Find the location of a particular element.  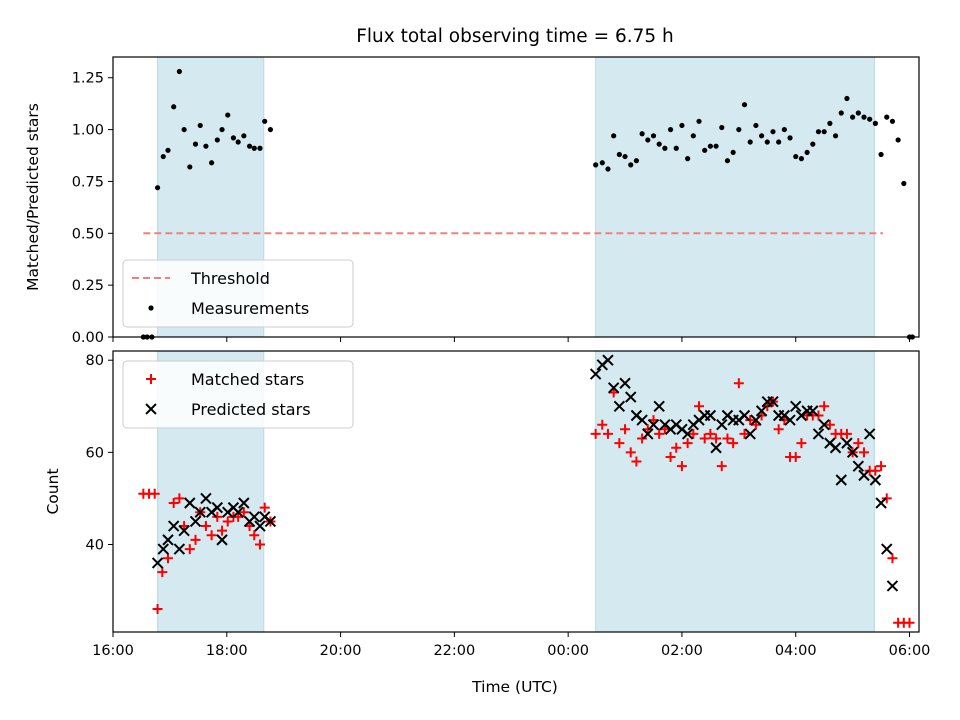

x-axis-label: Time (UTC) is located at coordinates (514, 687).